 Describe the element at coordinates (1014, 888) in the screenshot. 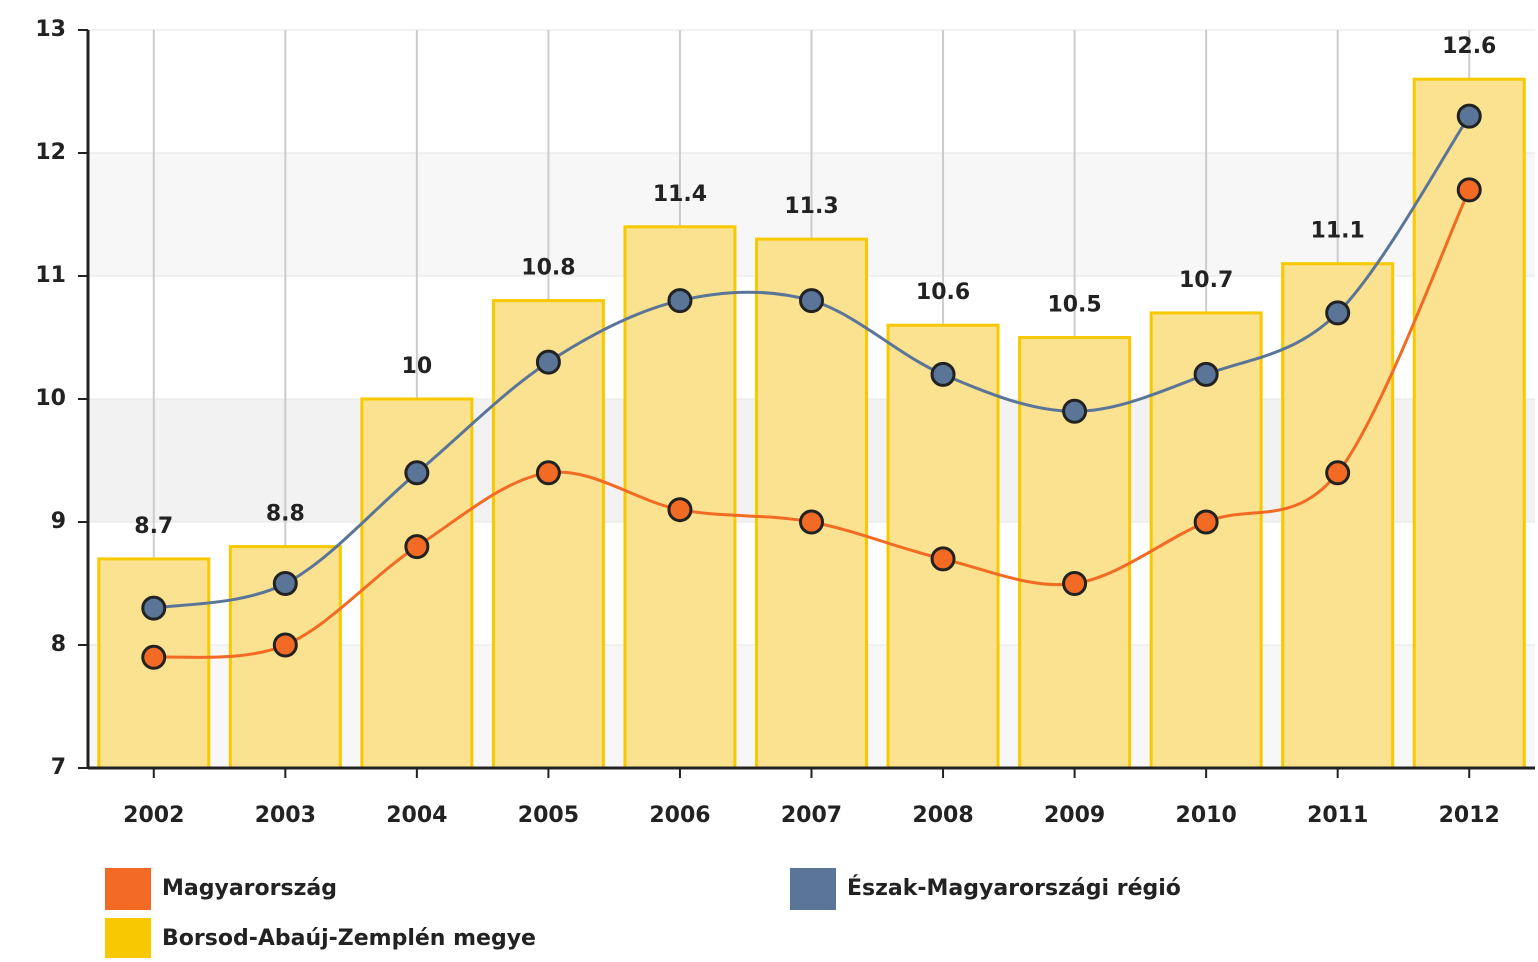

I see `legend-label: Észak-Magyarországi régió` at that location.